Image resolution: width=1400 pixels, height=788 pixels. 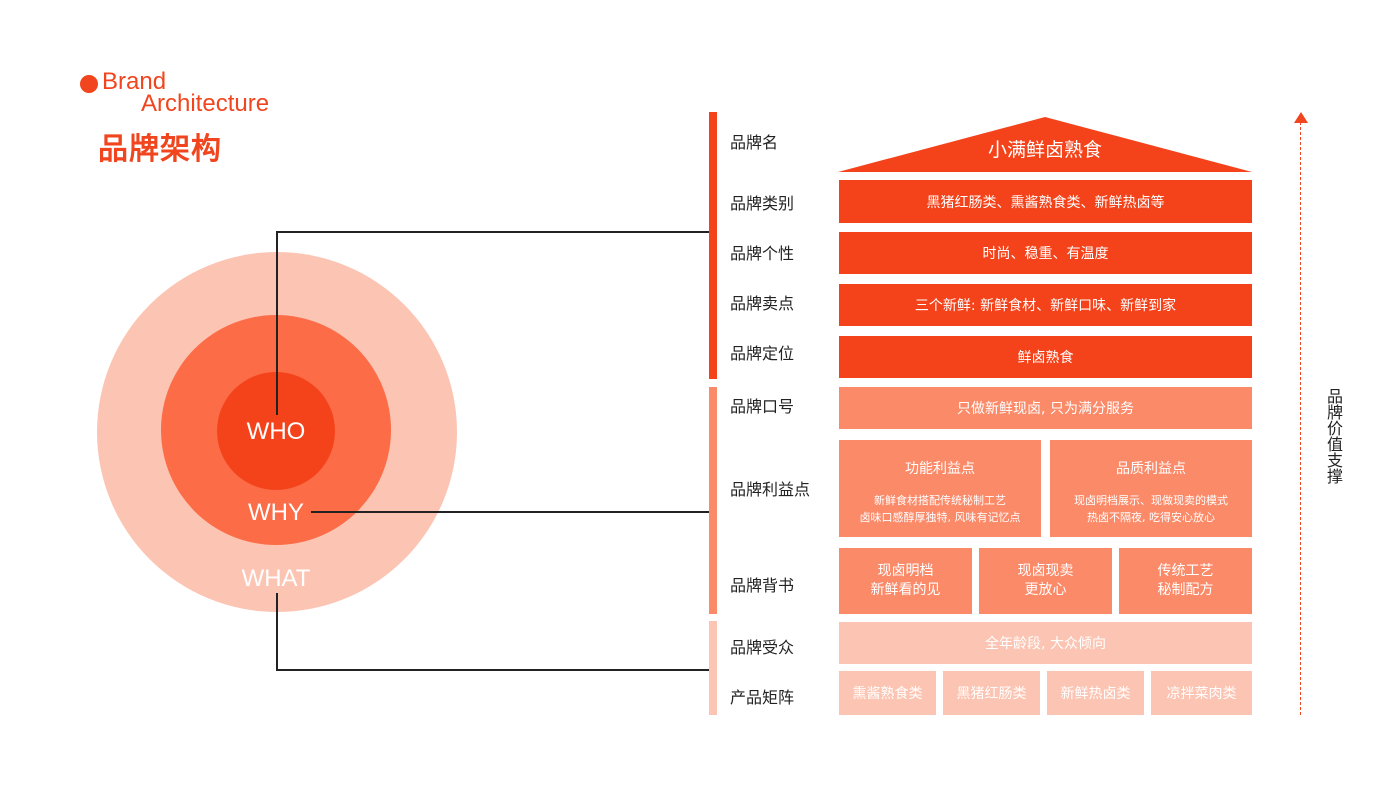 I want to click on endorsement-line1: 传统工艺, so click(x=1185, y=571).